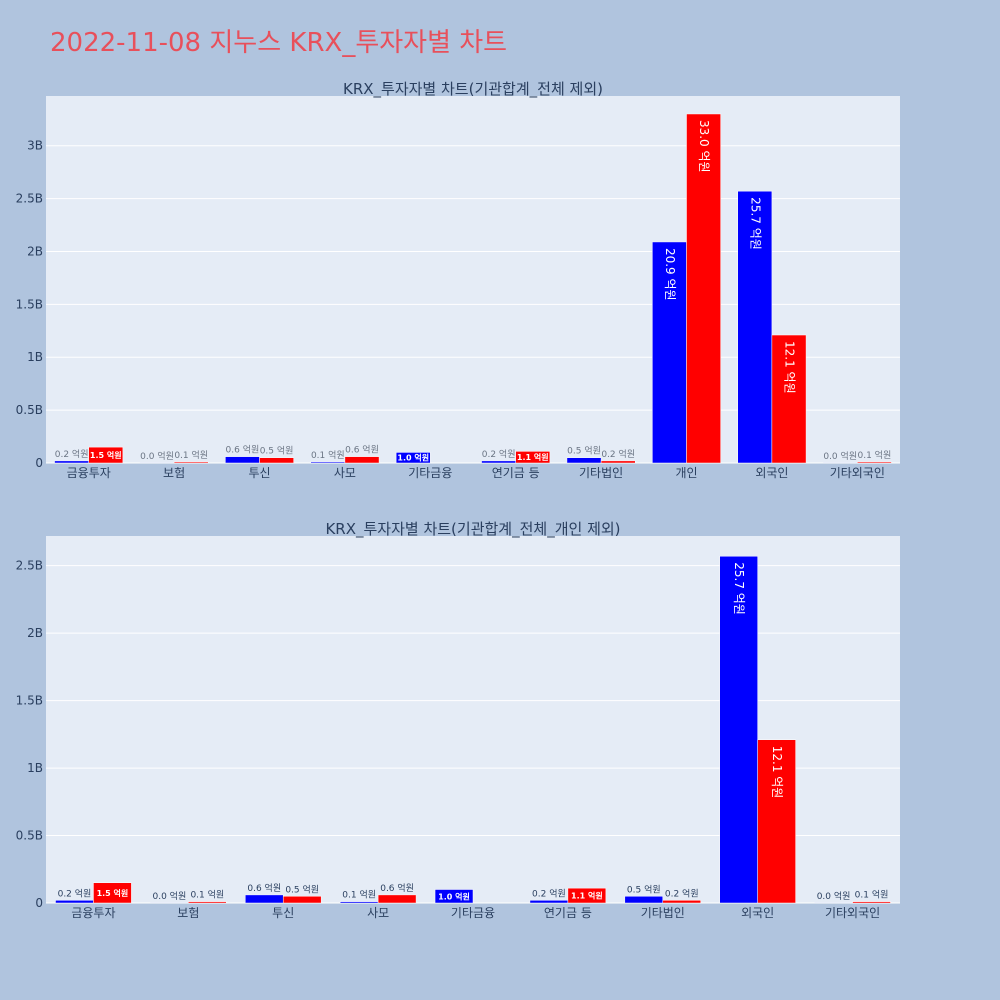 Image resolution: width=1000 pixels, height=1000 pixels. What do you see at coordinates (704, 146) in the screenshot?
I see `data-label: 33.0 억원` at bounding box center [704, 146].